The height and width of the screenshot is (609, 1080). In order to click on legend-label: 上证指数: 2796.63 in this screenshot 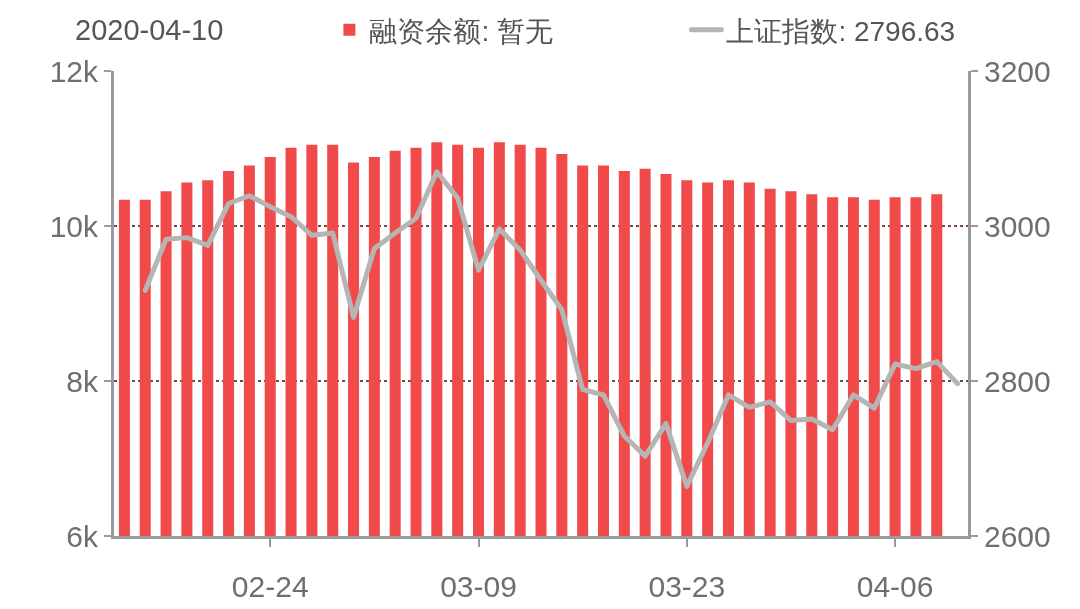, I will do `click(841, 31)`.